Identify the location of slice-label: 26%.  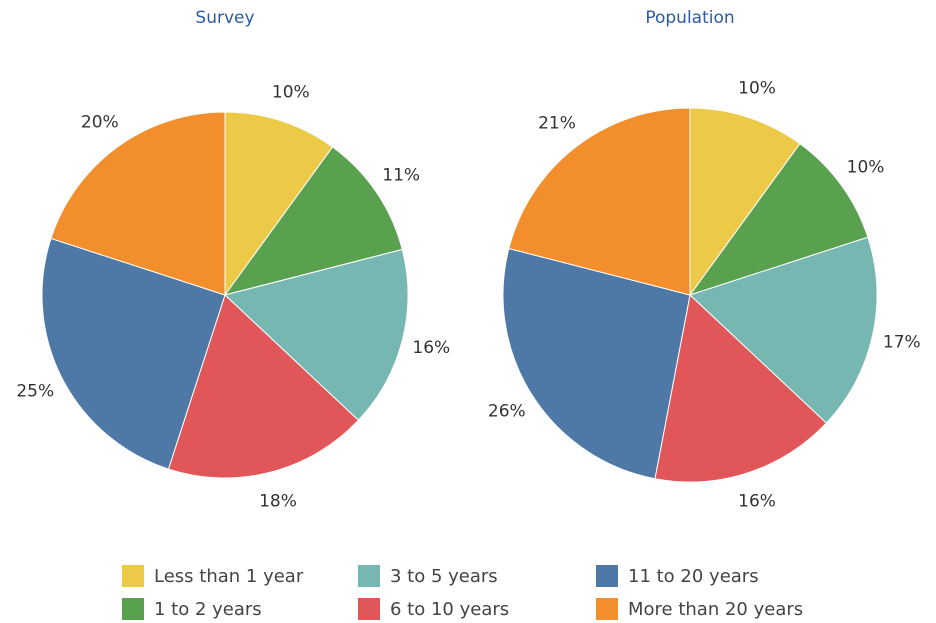
(507, 411).